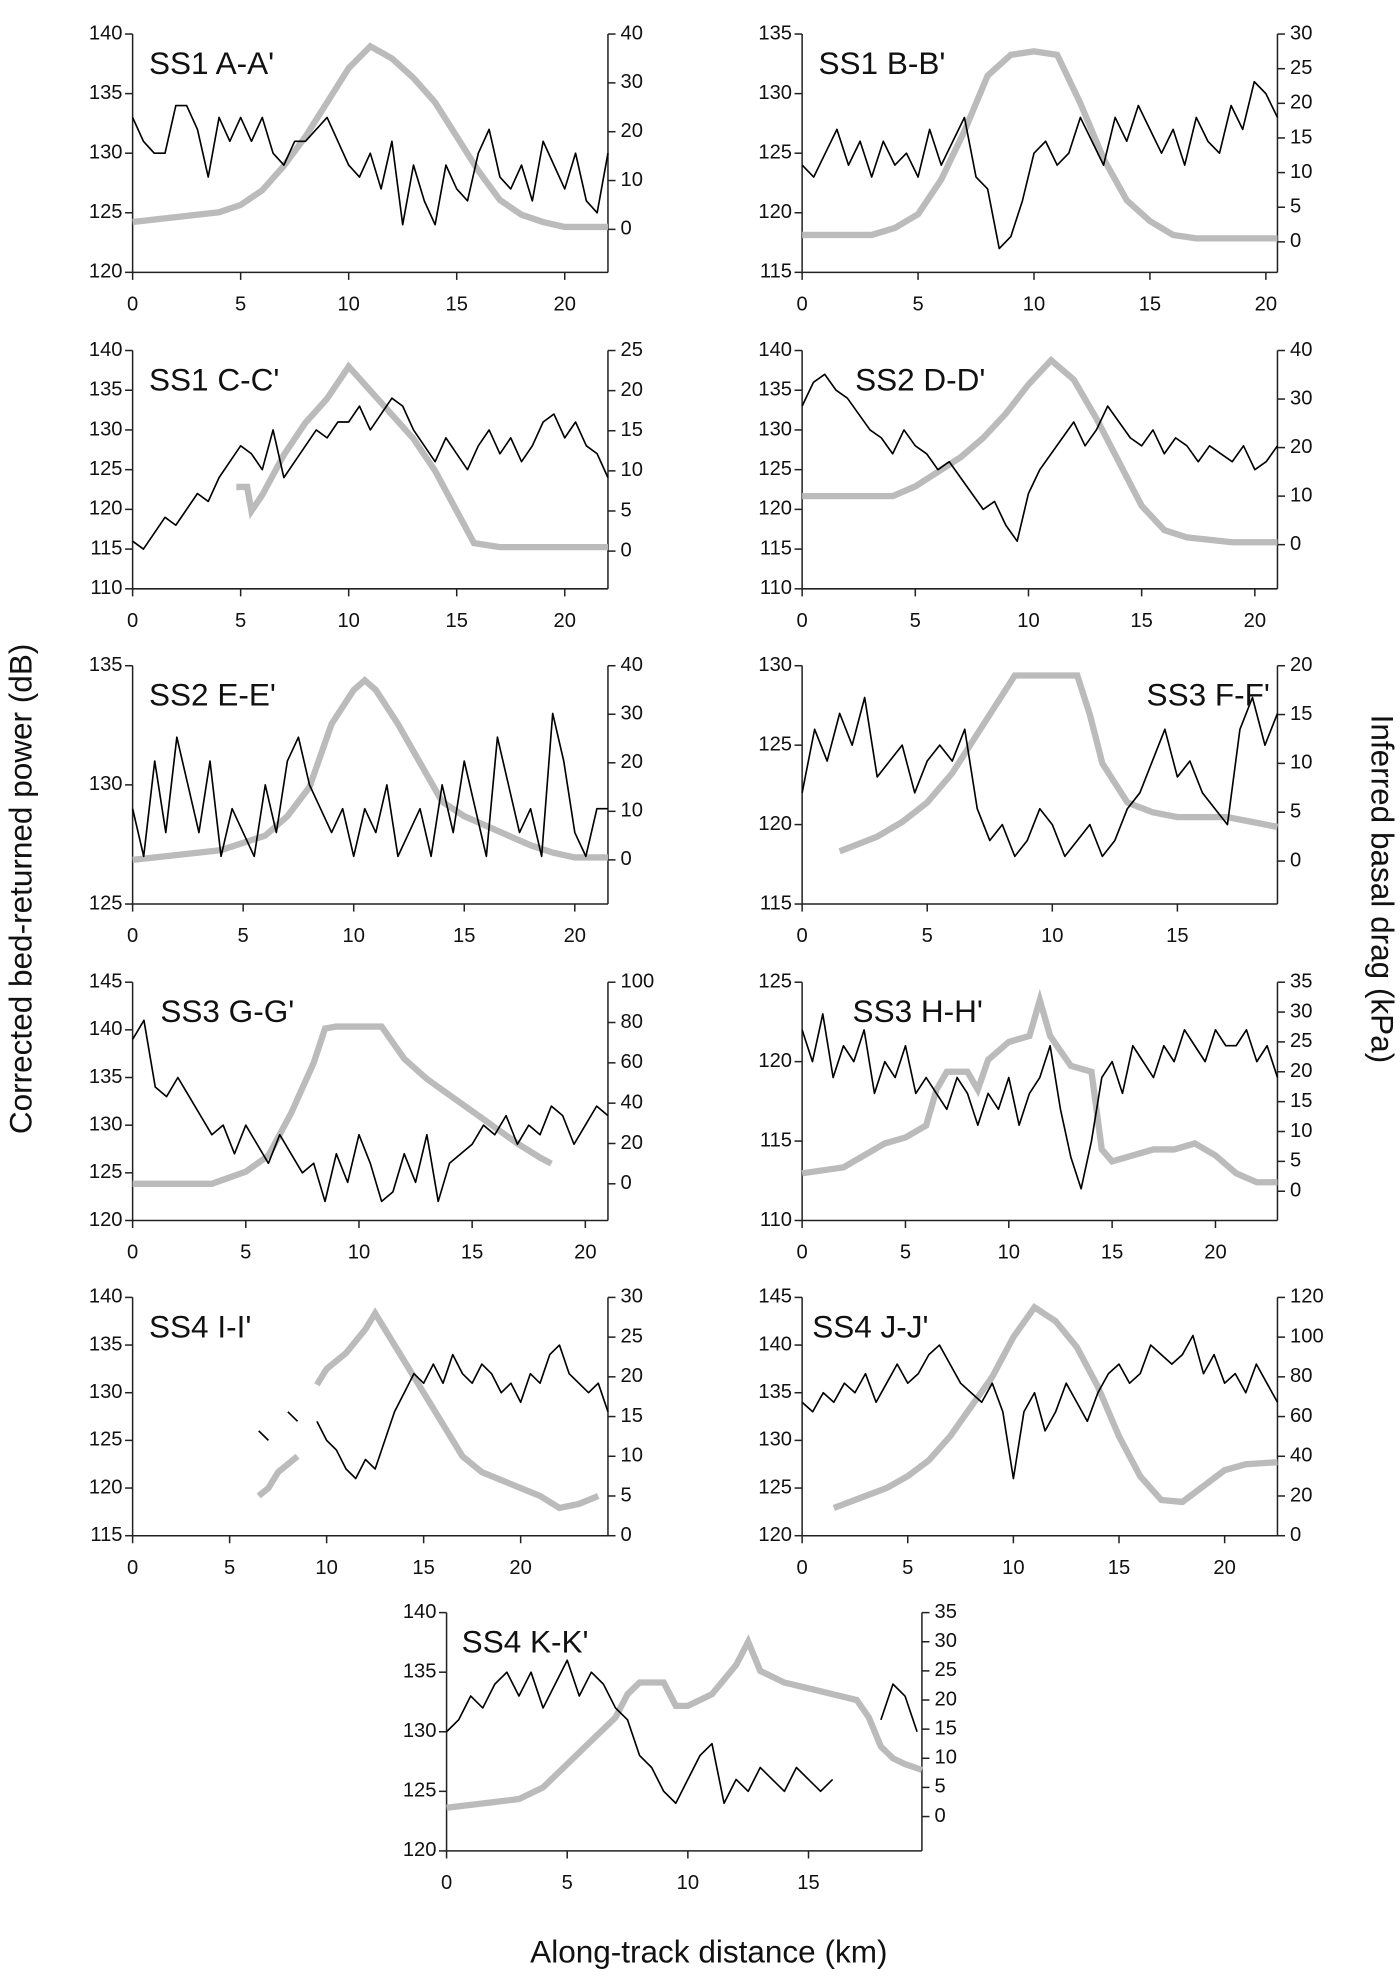 The width and height of the screenshot is (1400, 1977). What do you see at coordinates (708, 1952) in the screenshot?
I see `x-axis-label: Along-track distance (km)` at bounding box center [708, 1952].